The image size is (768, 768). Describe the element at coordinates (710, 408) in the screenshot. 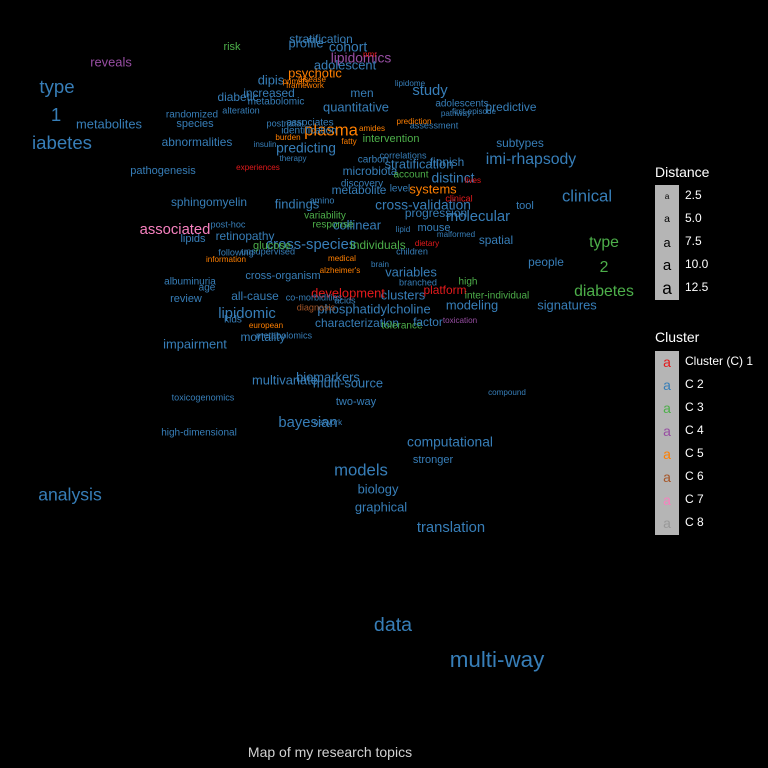

I see `cluster-legend-item: a C 3` at that location.